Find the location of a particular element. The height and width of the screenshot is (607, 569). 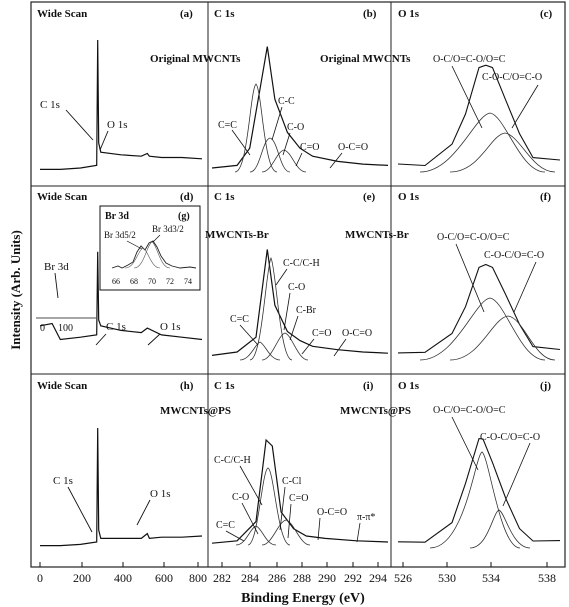

annot-j-0: O-C/O=C-O/O=C is located at coordinates (469, 410).